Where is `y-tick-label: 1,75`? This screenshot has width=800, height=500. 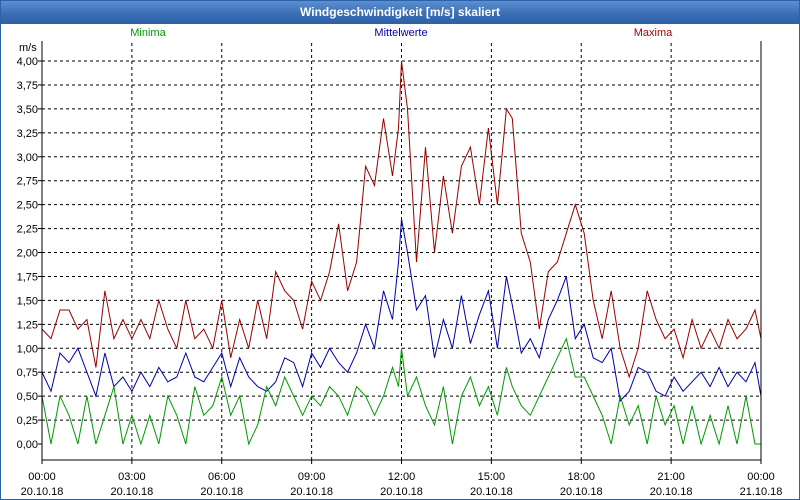 y-tick-label: 1,75 is located at coordinates (27, 277).